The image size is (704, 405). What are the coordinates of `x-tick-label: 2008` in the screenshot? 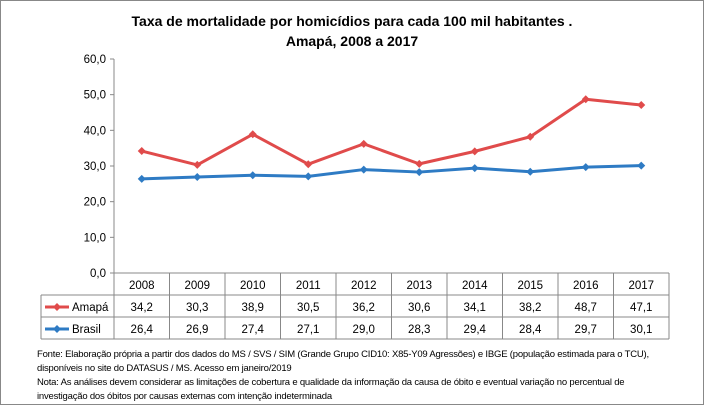 It's located at (142, 286).